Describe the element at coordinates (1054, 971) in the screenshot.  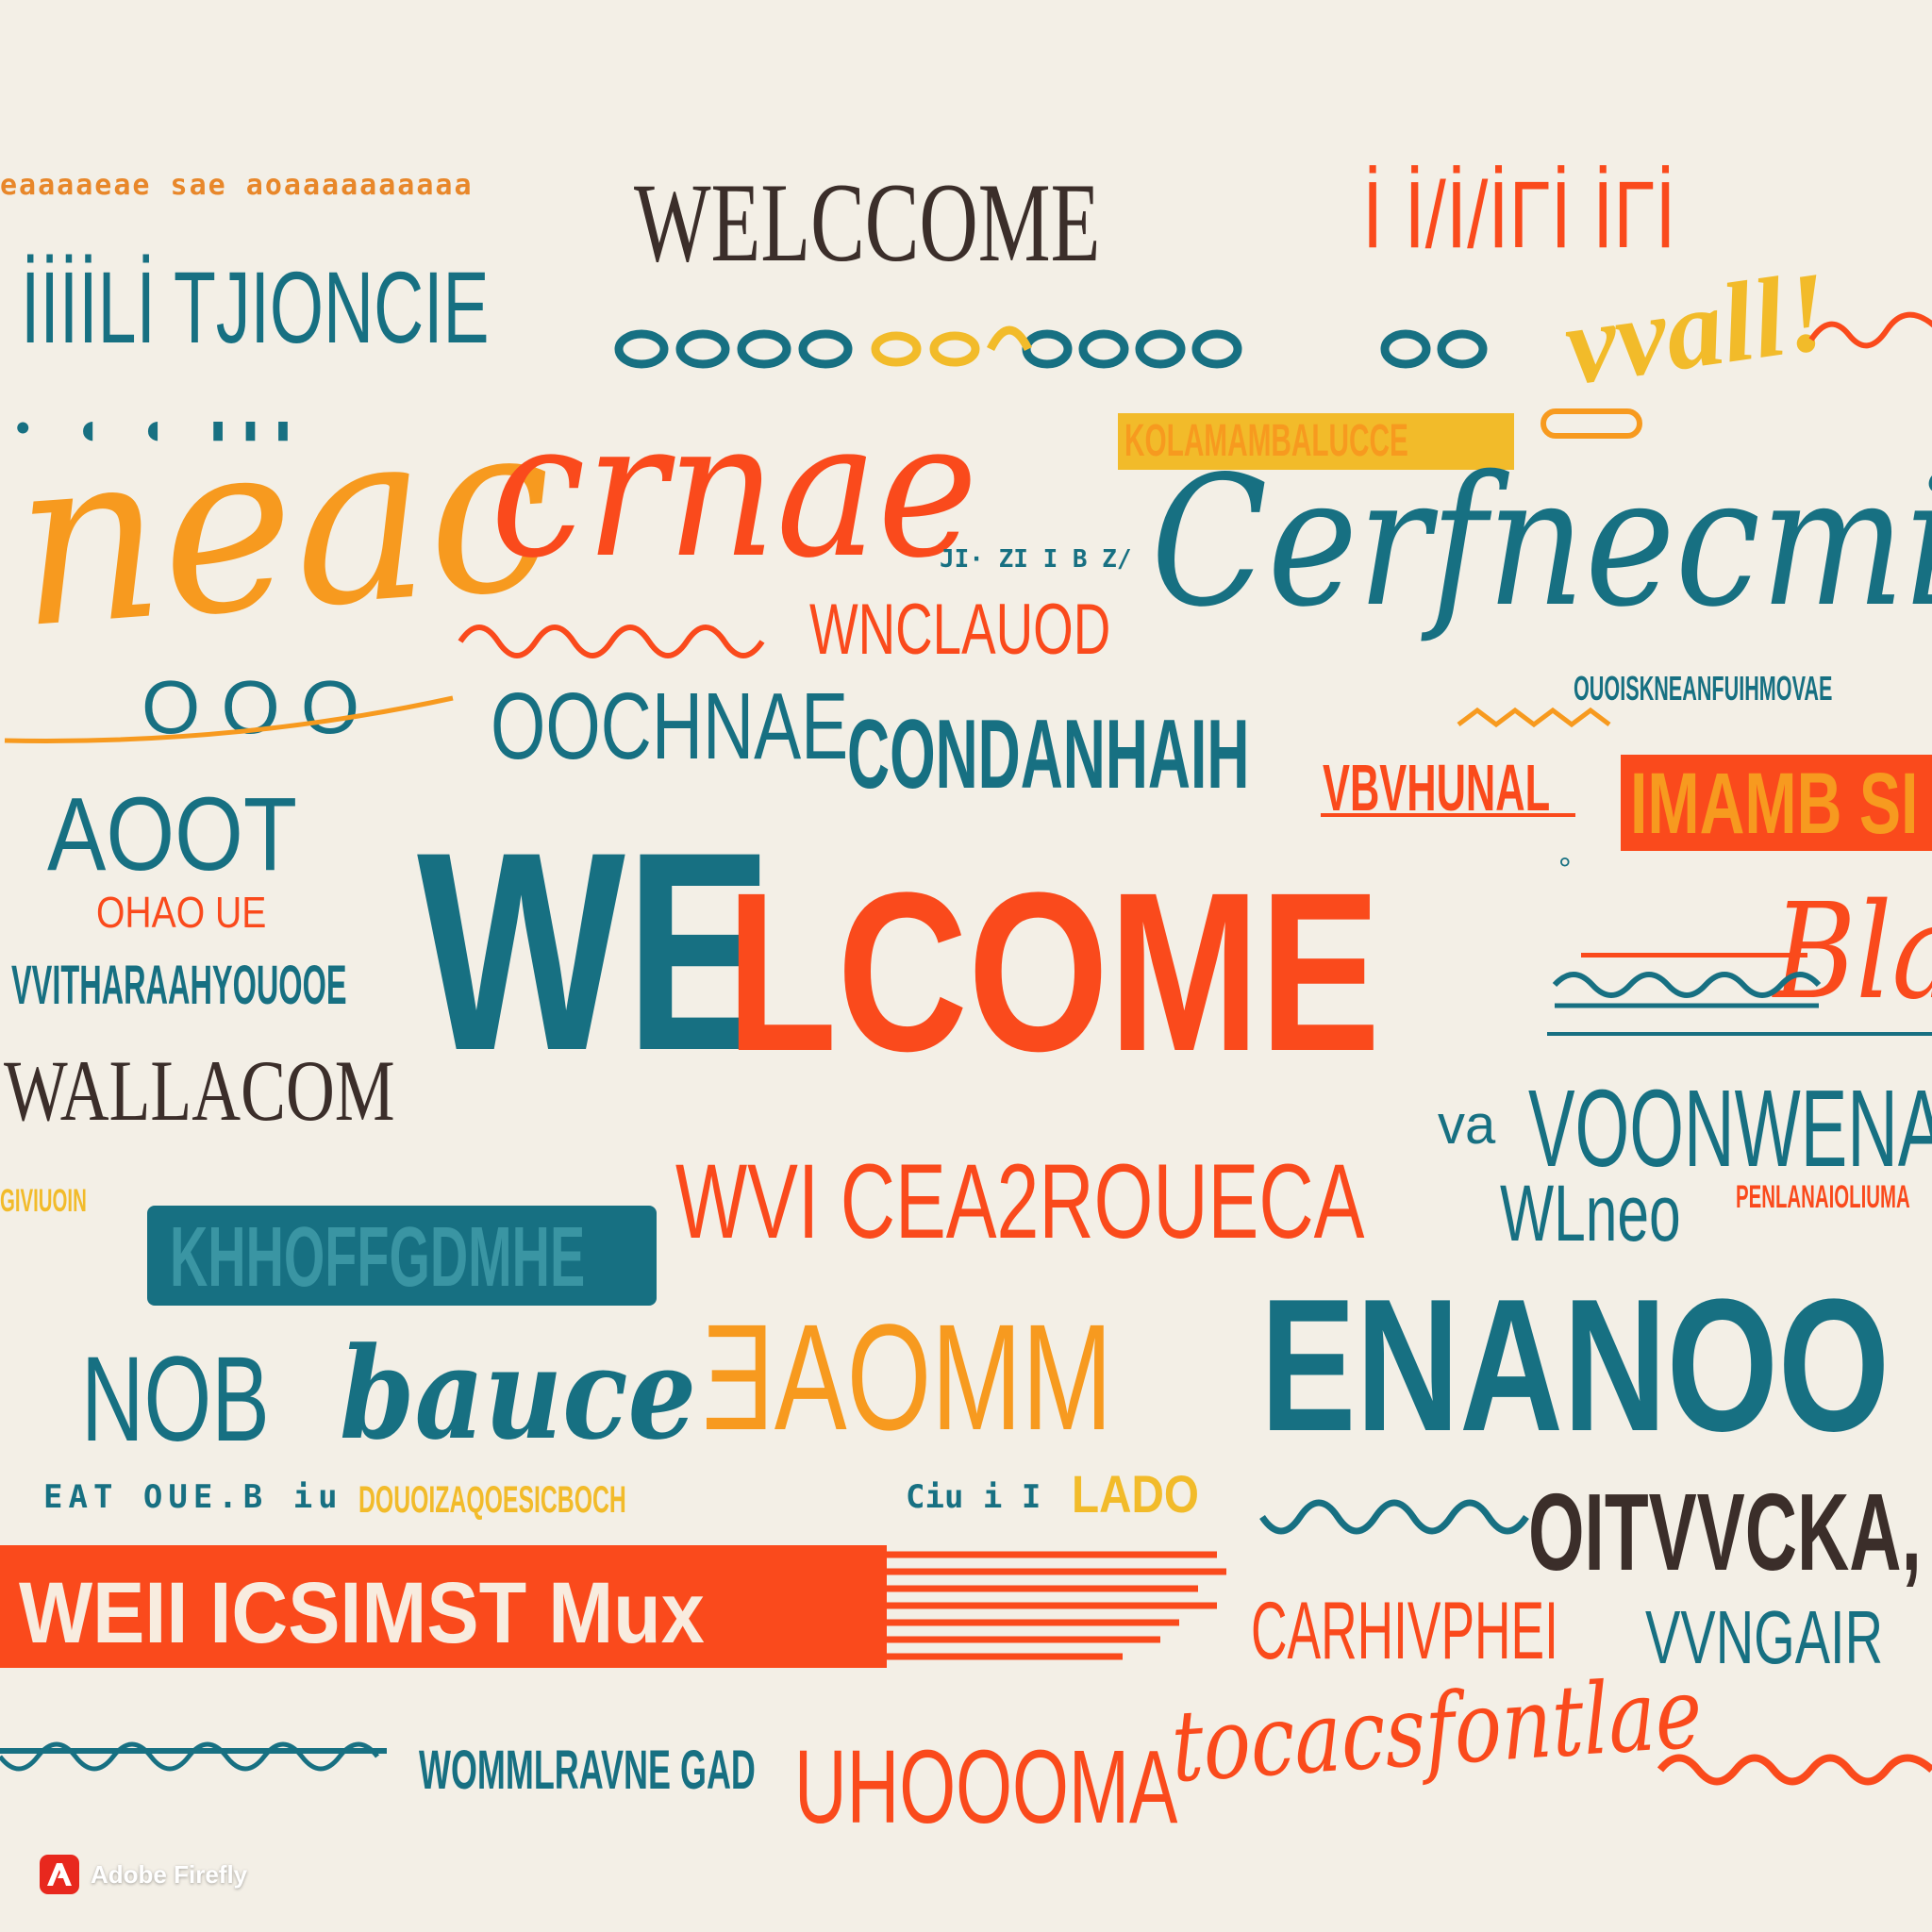
I see `hero-welcome-lcome: LCOME` at that location.